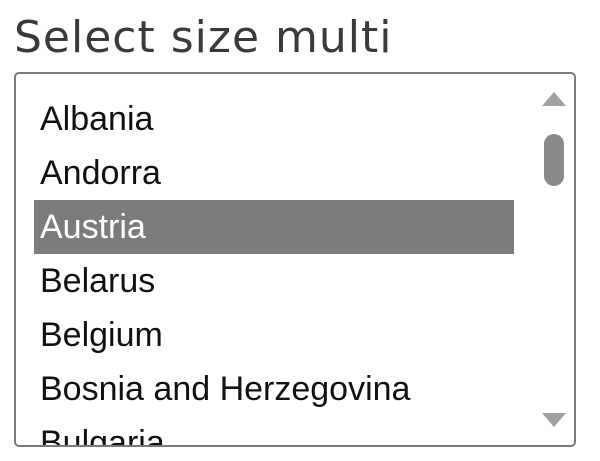  What do you see at coordinates (554, 160) in the screenshot?
I see `scrollbar-thumb` at bounding box center [554, 160].